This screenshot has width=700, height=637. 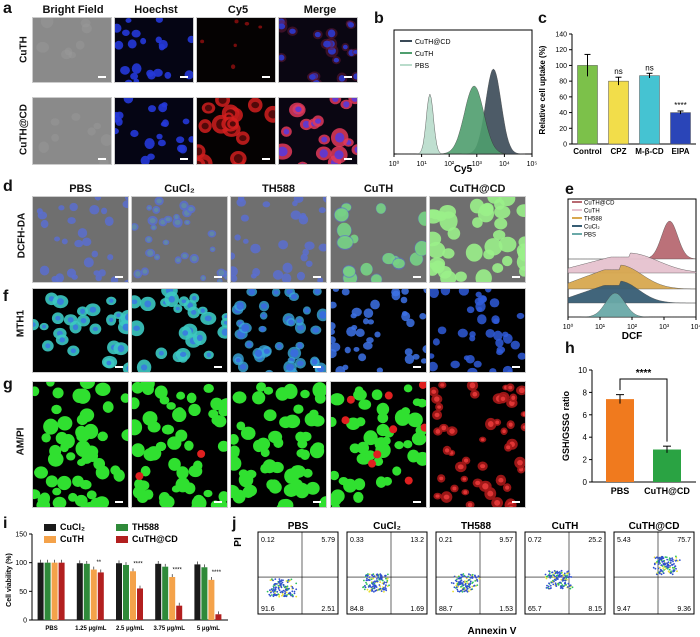 I want to click on panel-e-legend-label-3: CuCl₂, so click(x=592, y=228).